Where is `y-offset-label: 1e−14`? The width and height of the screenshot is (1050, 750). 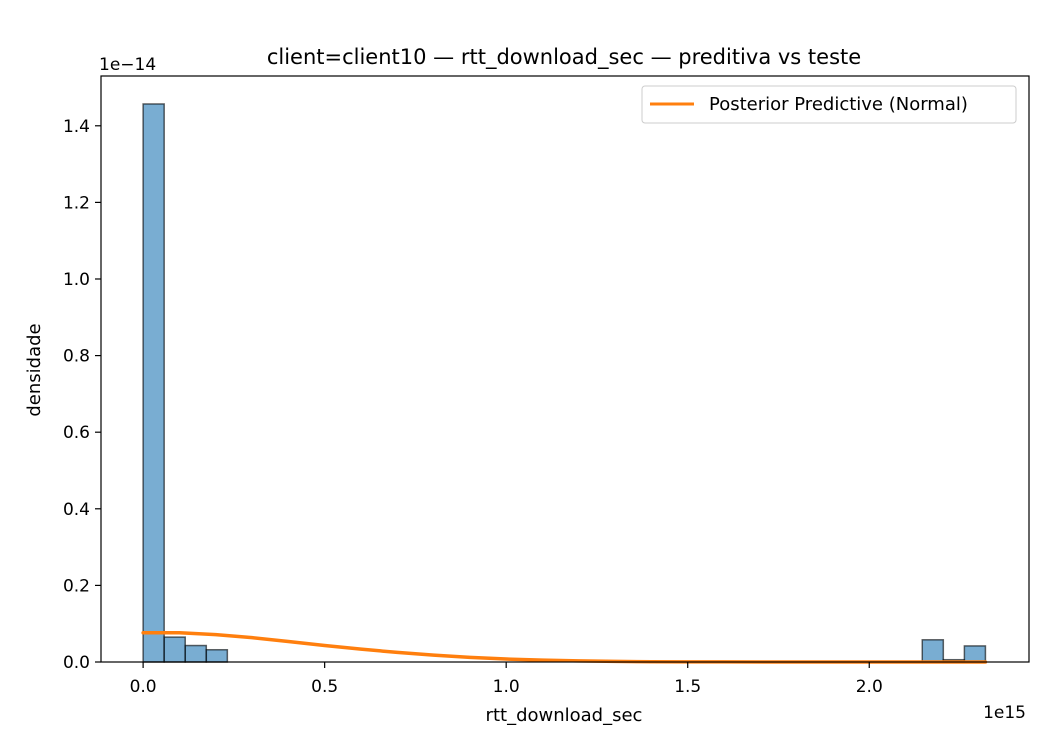
y-offset-label: 1e−14 is located at coordinates (127, 65).